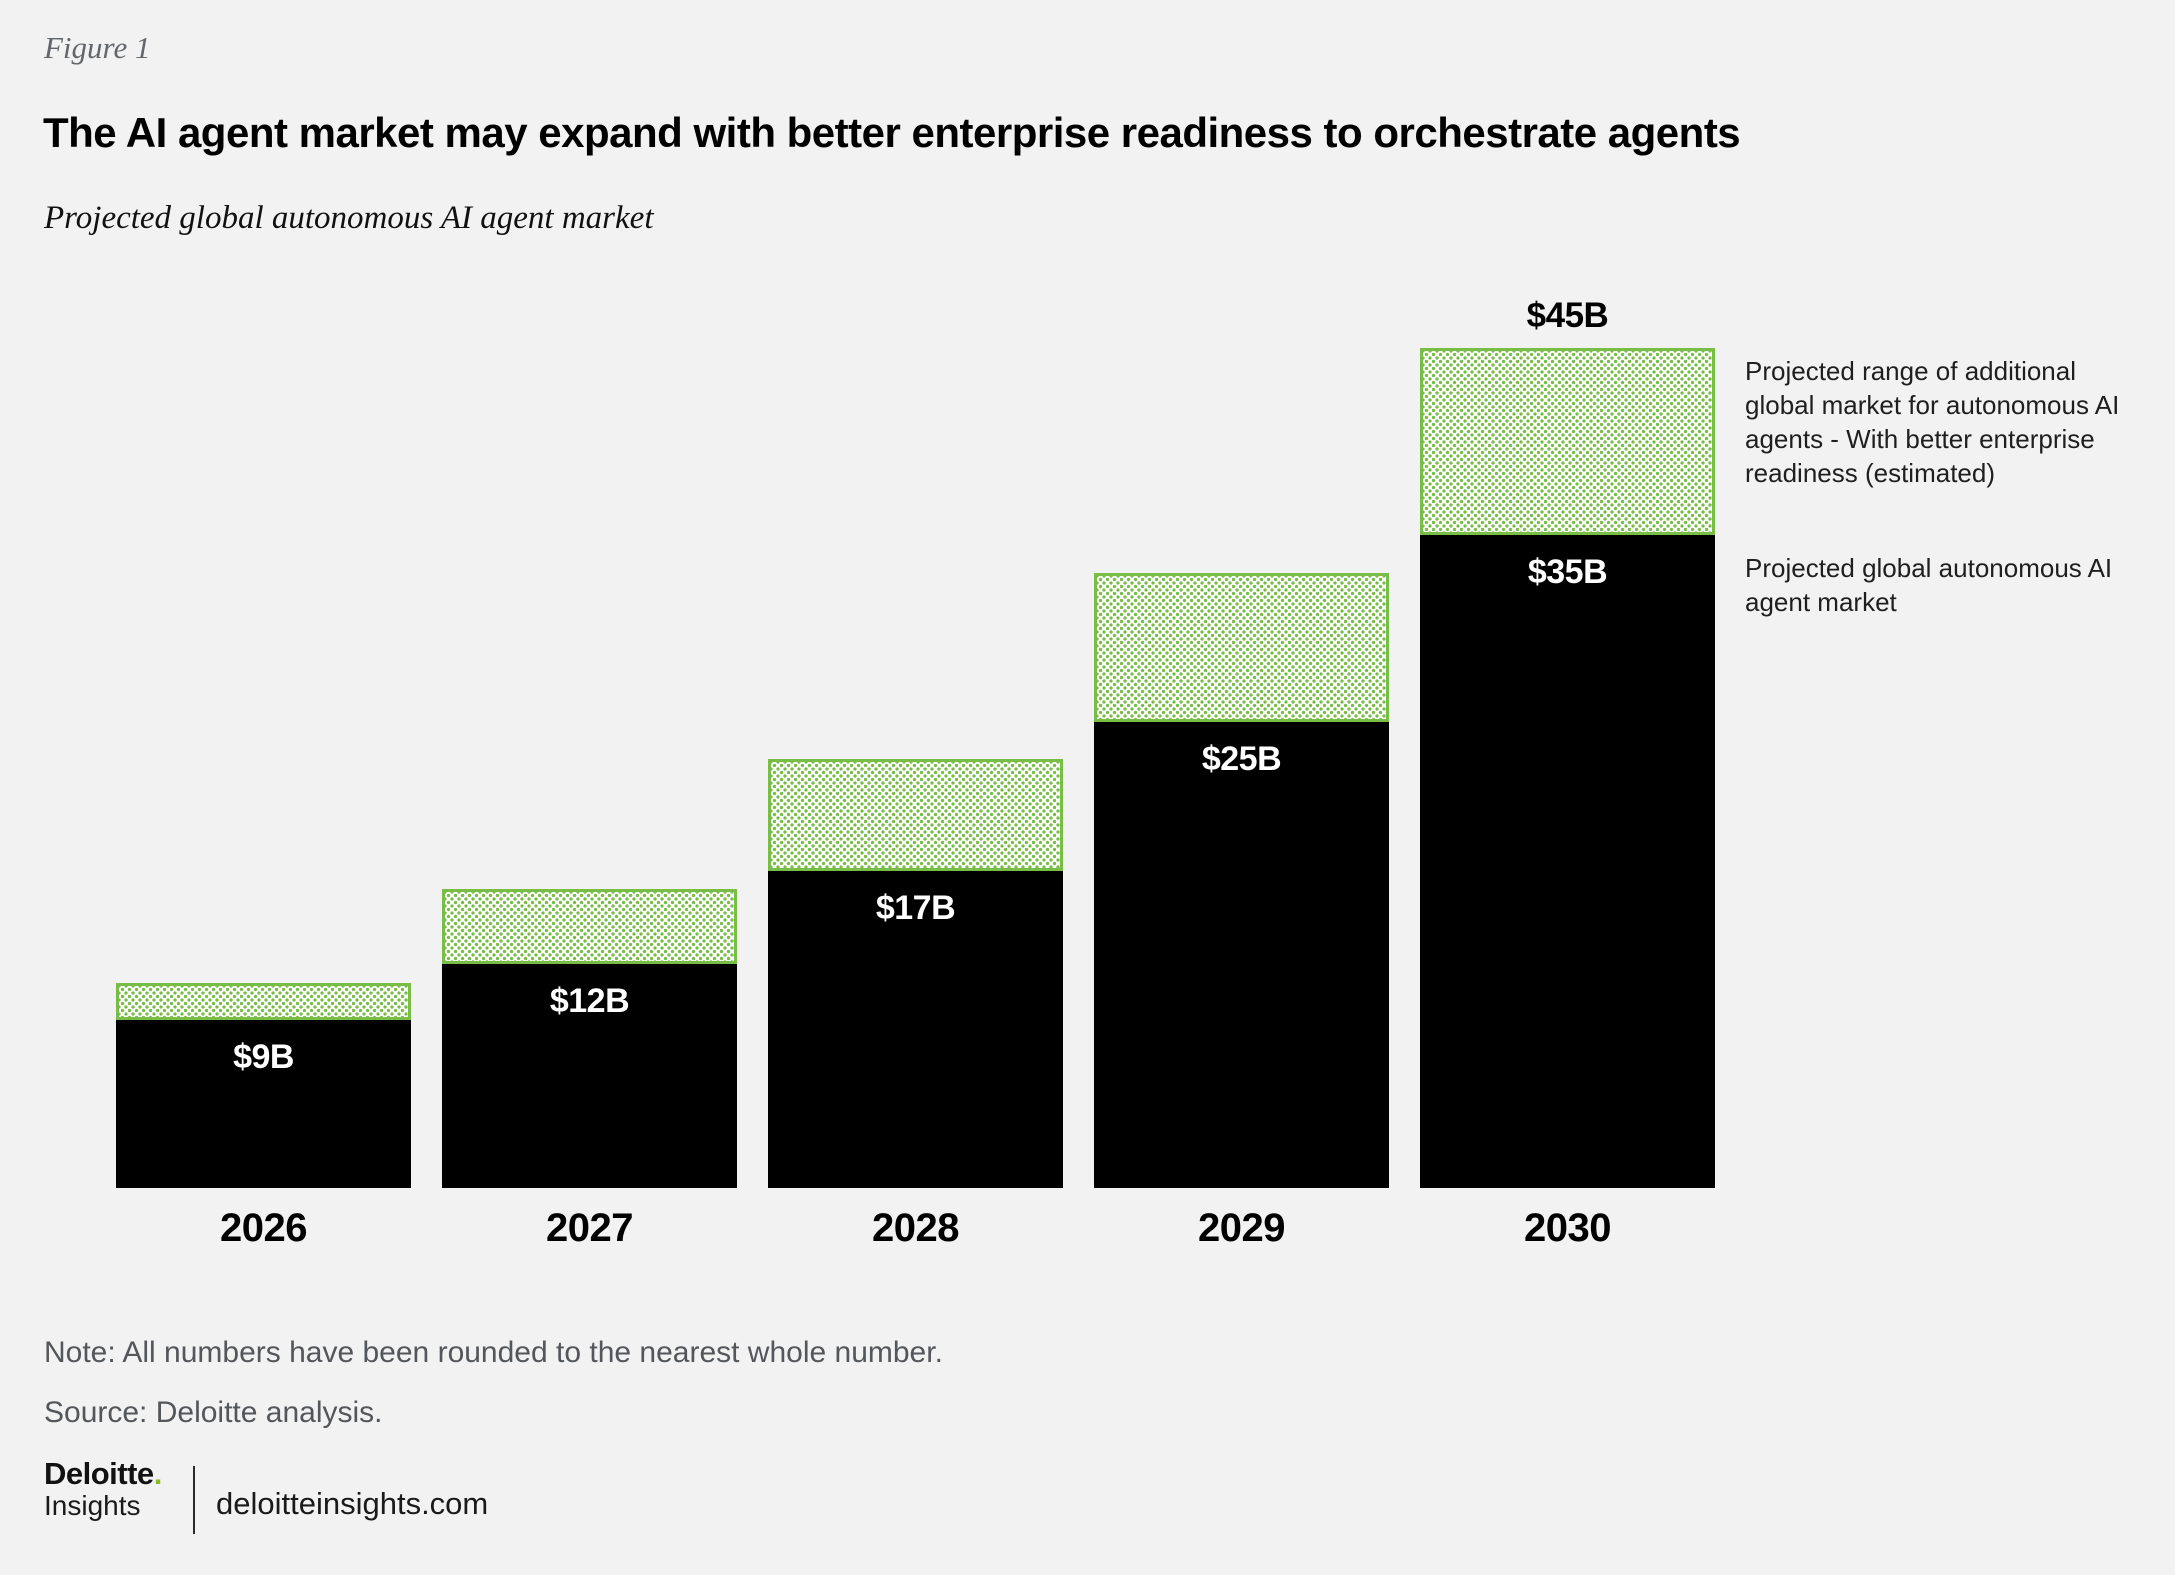 This screenshot has width=2175, height=1575. Describe the element at coordinates (352, 1503) in the screenshot. I see `site-url: deloitteinsights.com` at that location.